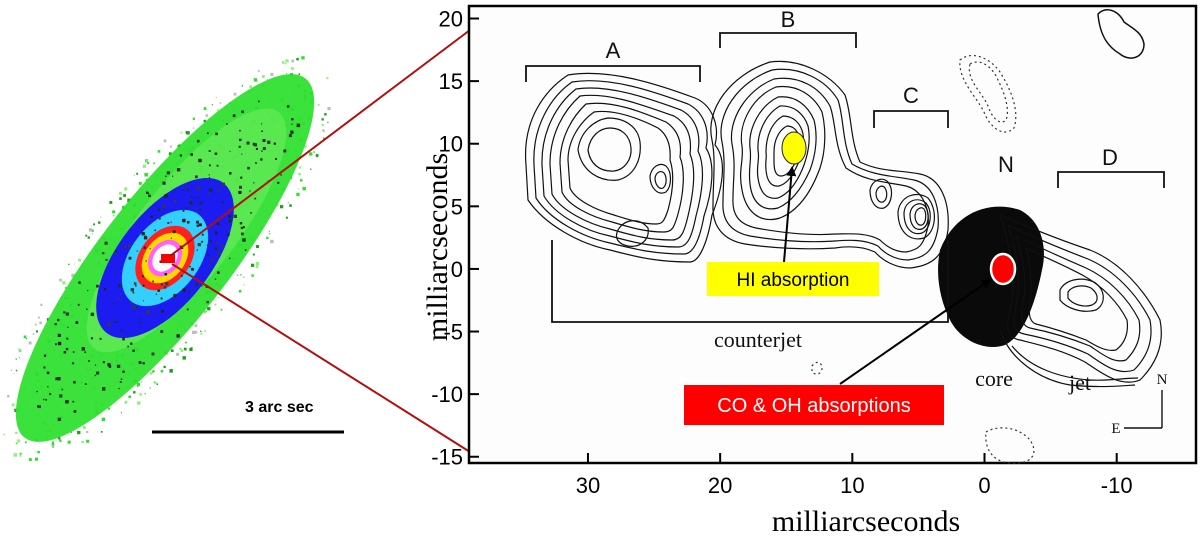 This screenshot has width=1200, height=539. Describe the element at coordinates (1006, 164) in the screenshot. I see `label-n: N` at that location.